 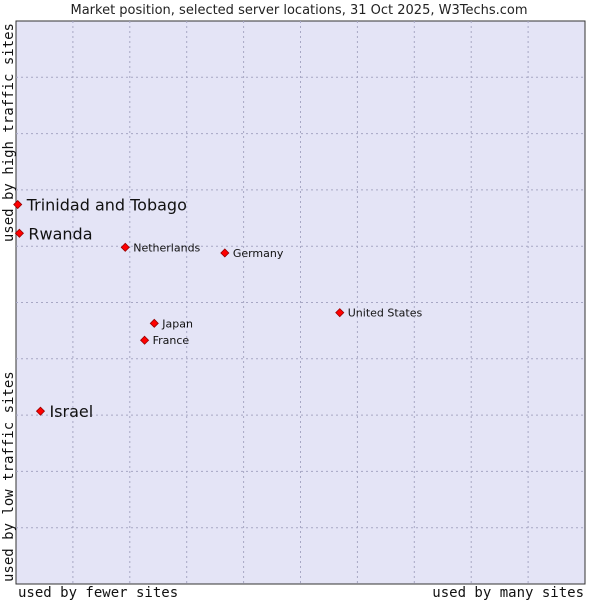 I want to click on point-label-netherlands: Netherlands, so click(x=166, y=247).